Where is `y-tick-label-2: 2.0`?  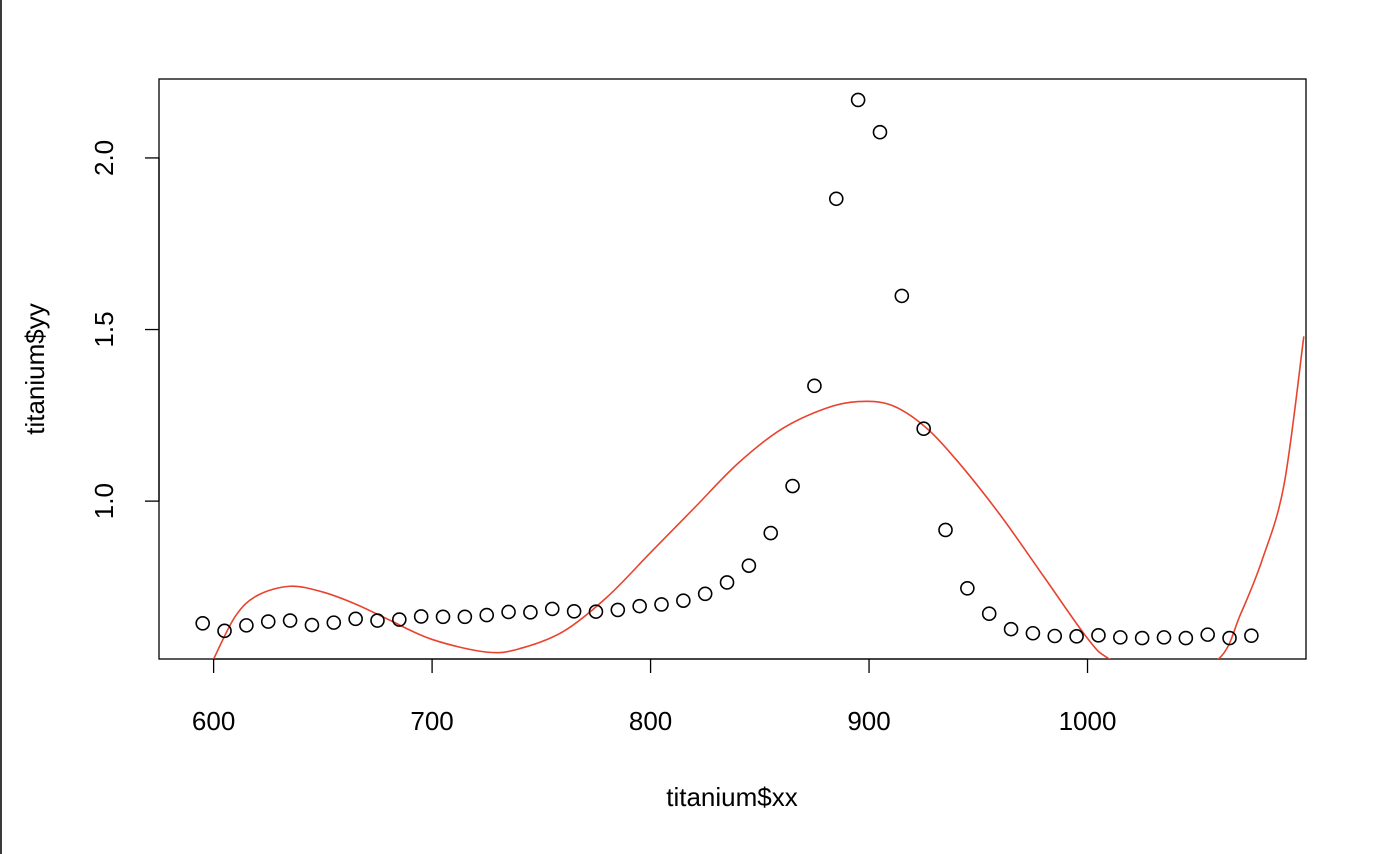
y-tick-label-2: 2.0 is located at coordinates (104, 158).